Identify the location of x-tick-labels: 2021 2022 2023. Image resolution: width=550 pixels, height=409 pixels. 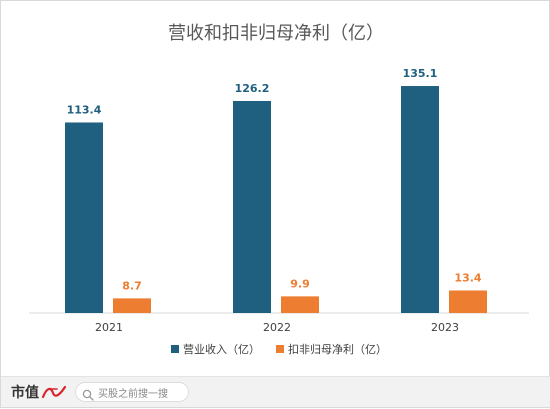
(277, 327).